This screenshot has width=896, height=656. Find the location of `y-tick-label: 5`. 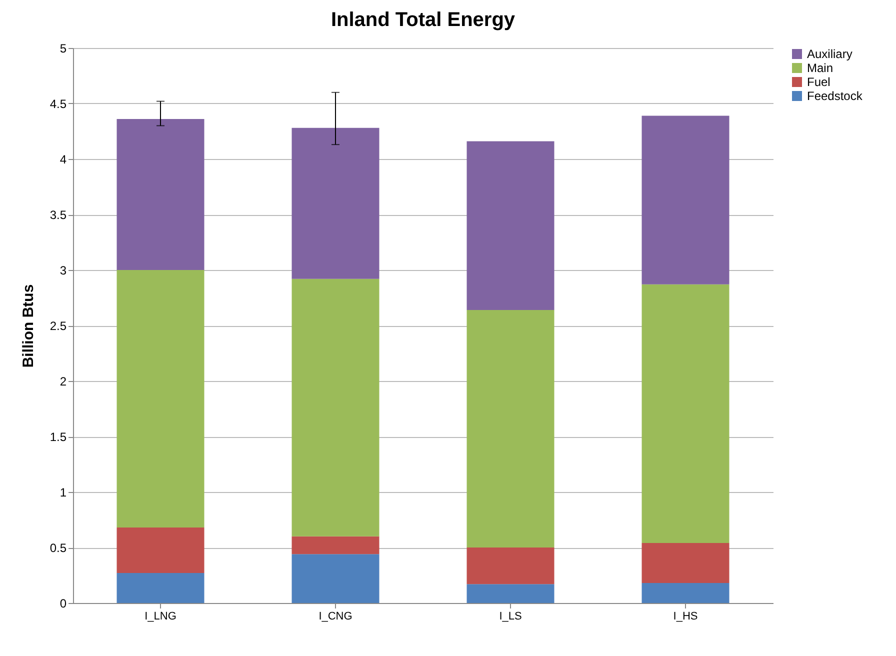

y-tick-label: 5 is located at coordinates (63, 49).